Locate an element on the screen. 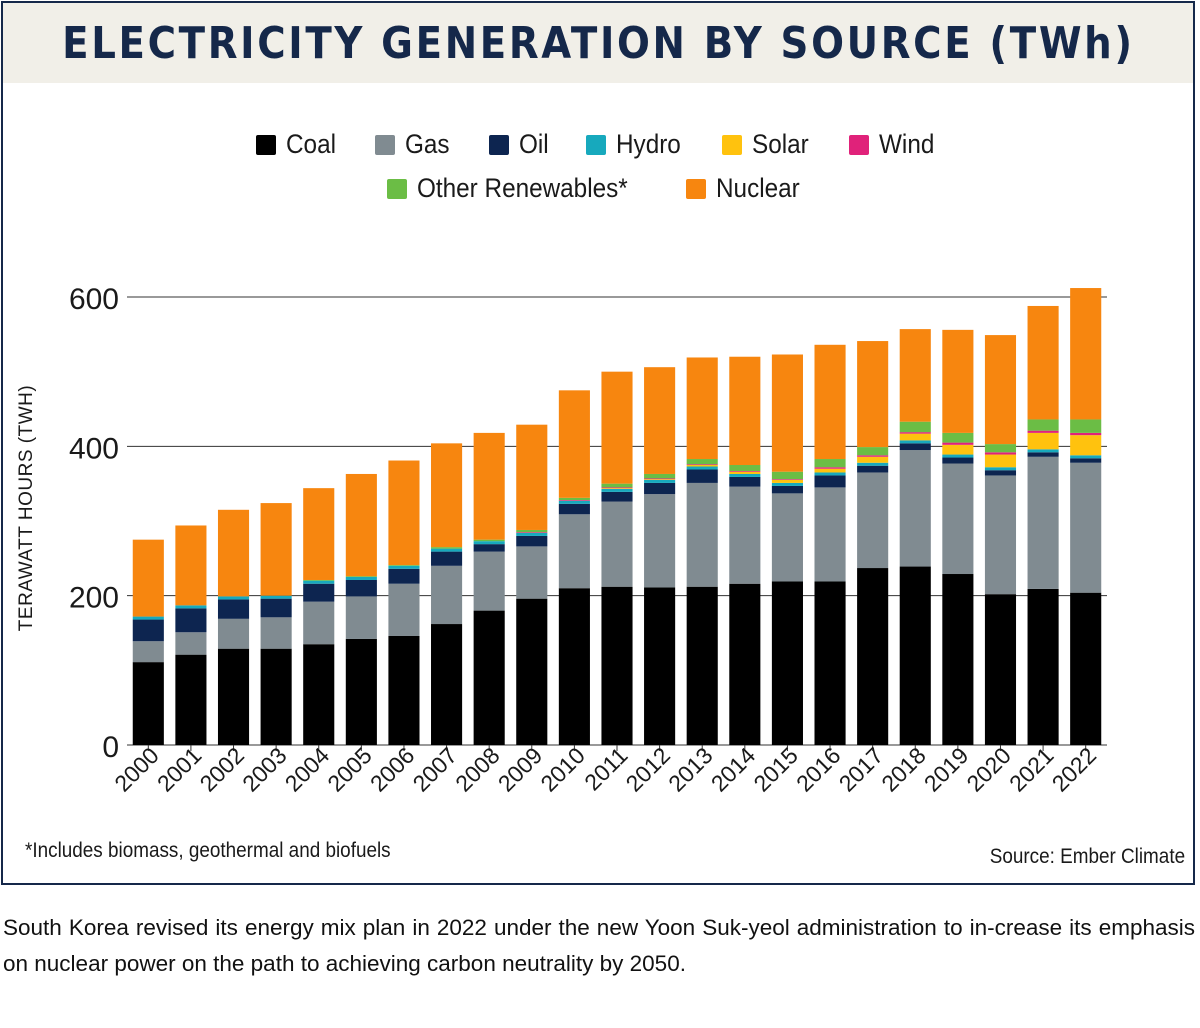 This screenshot has height=1028, width=1200. bar-hydro-2016 is located at coordinates (830, 474).